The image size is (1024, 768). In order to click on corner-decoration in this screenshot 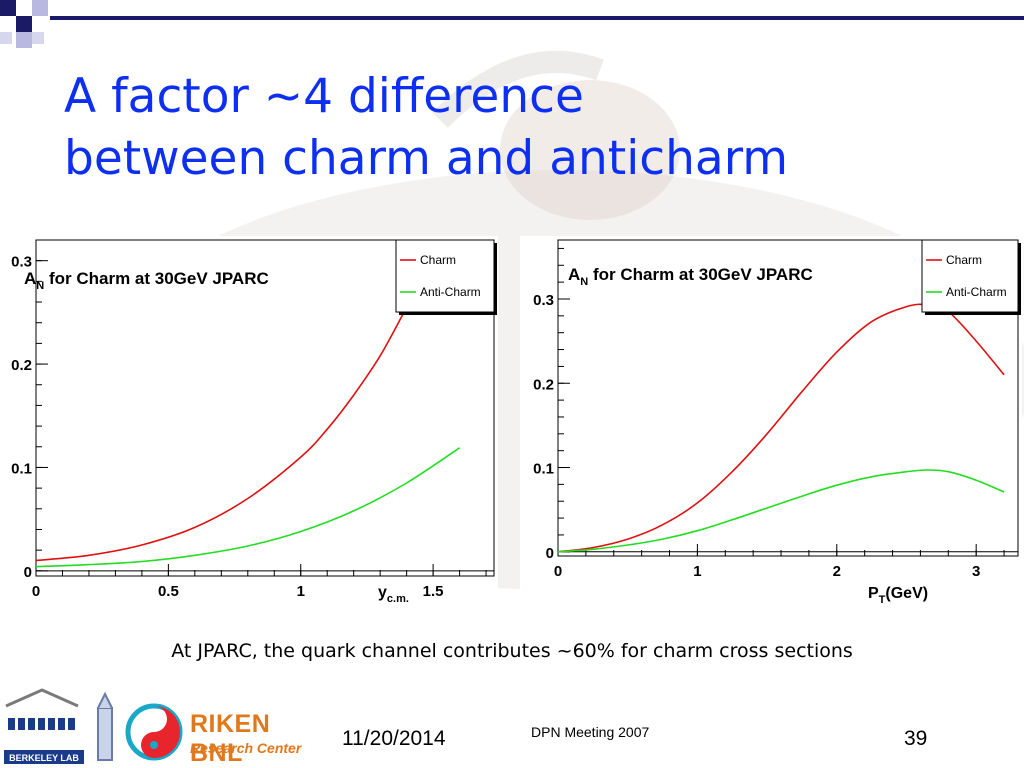, I will do `click(512, 26)`.